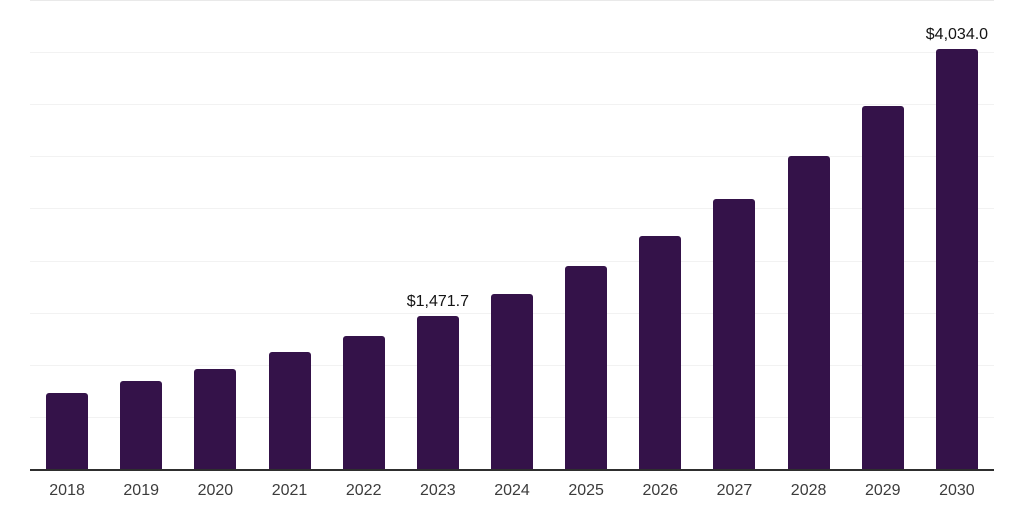 The image size is (1024, 512). What do you see at coordinates (437, 301) in the screenshot?
I see `value-label-2023: $1,471.7` at bounding box center [437, 301].